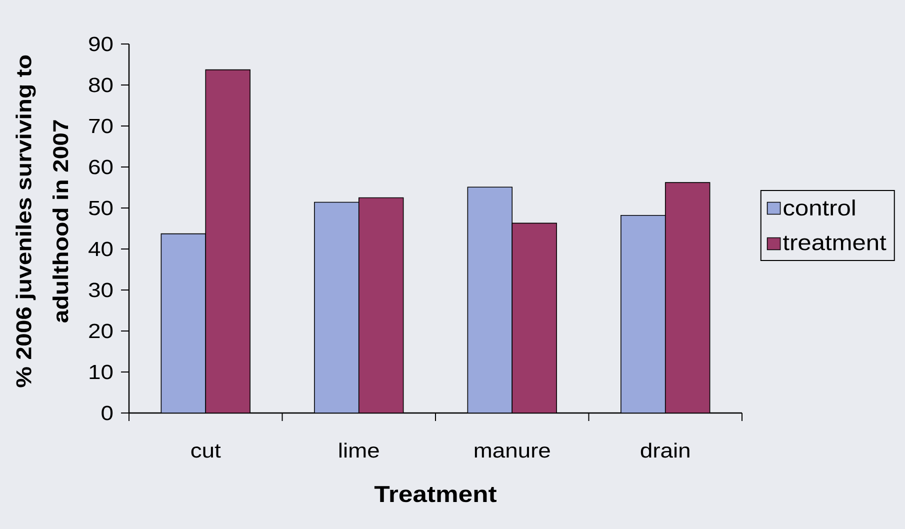 The width and height of the screenshot is (905, 529). I want to click on x-axis-title: Treatment, so click(435, 494).